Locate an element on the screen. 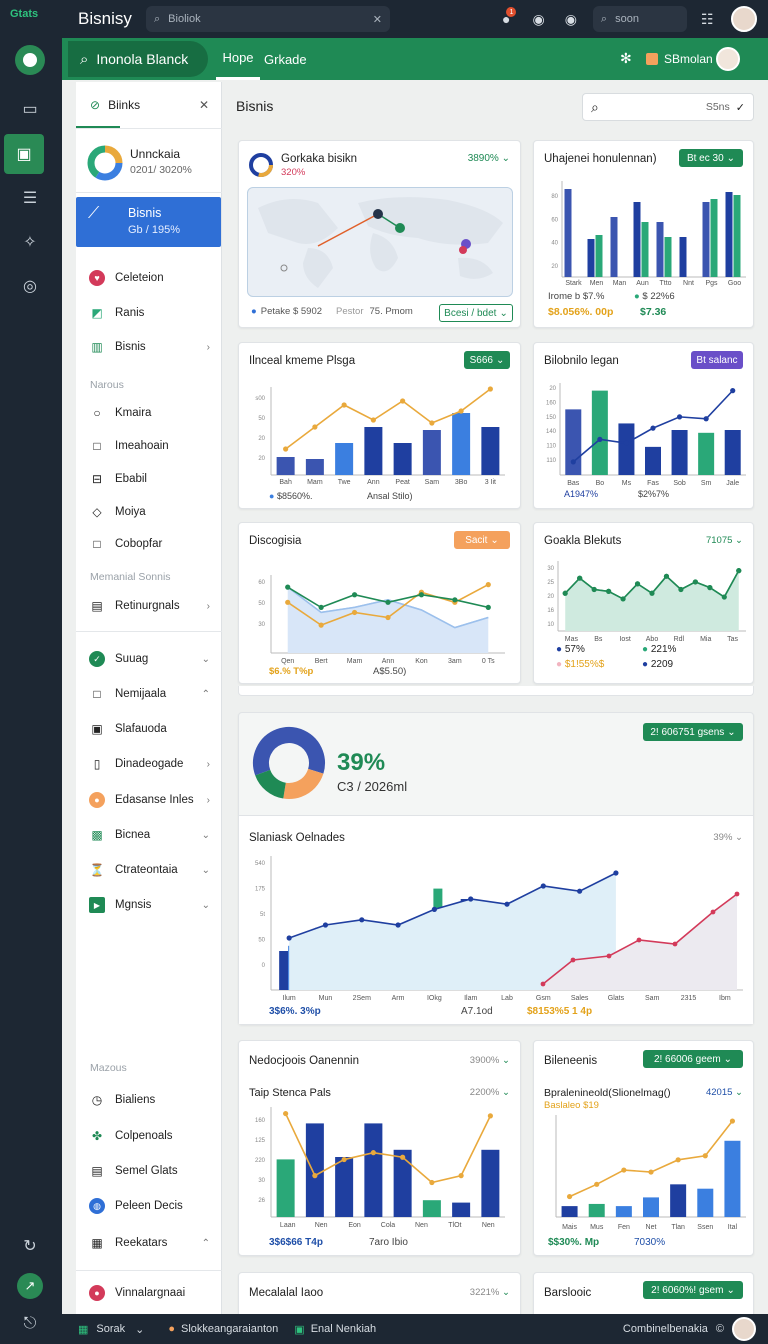  sidebar-item-label: Ranis is located at coordinates (130, 313).